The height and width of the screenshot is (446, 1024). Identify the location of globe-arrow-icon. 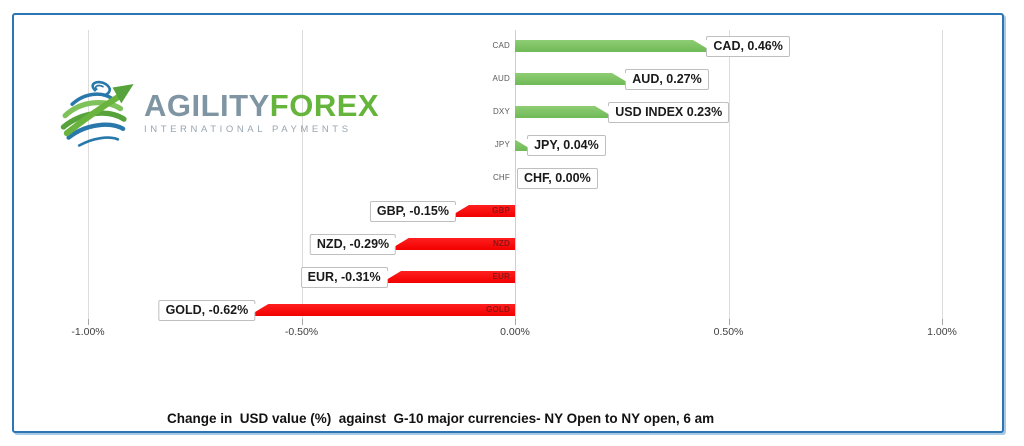
(97, 113).